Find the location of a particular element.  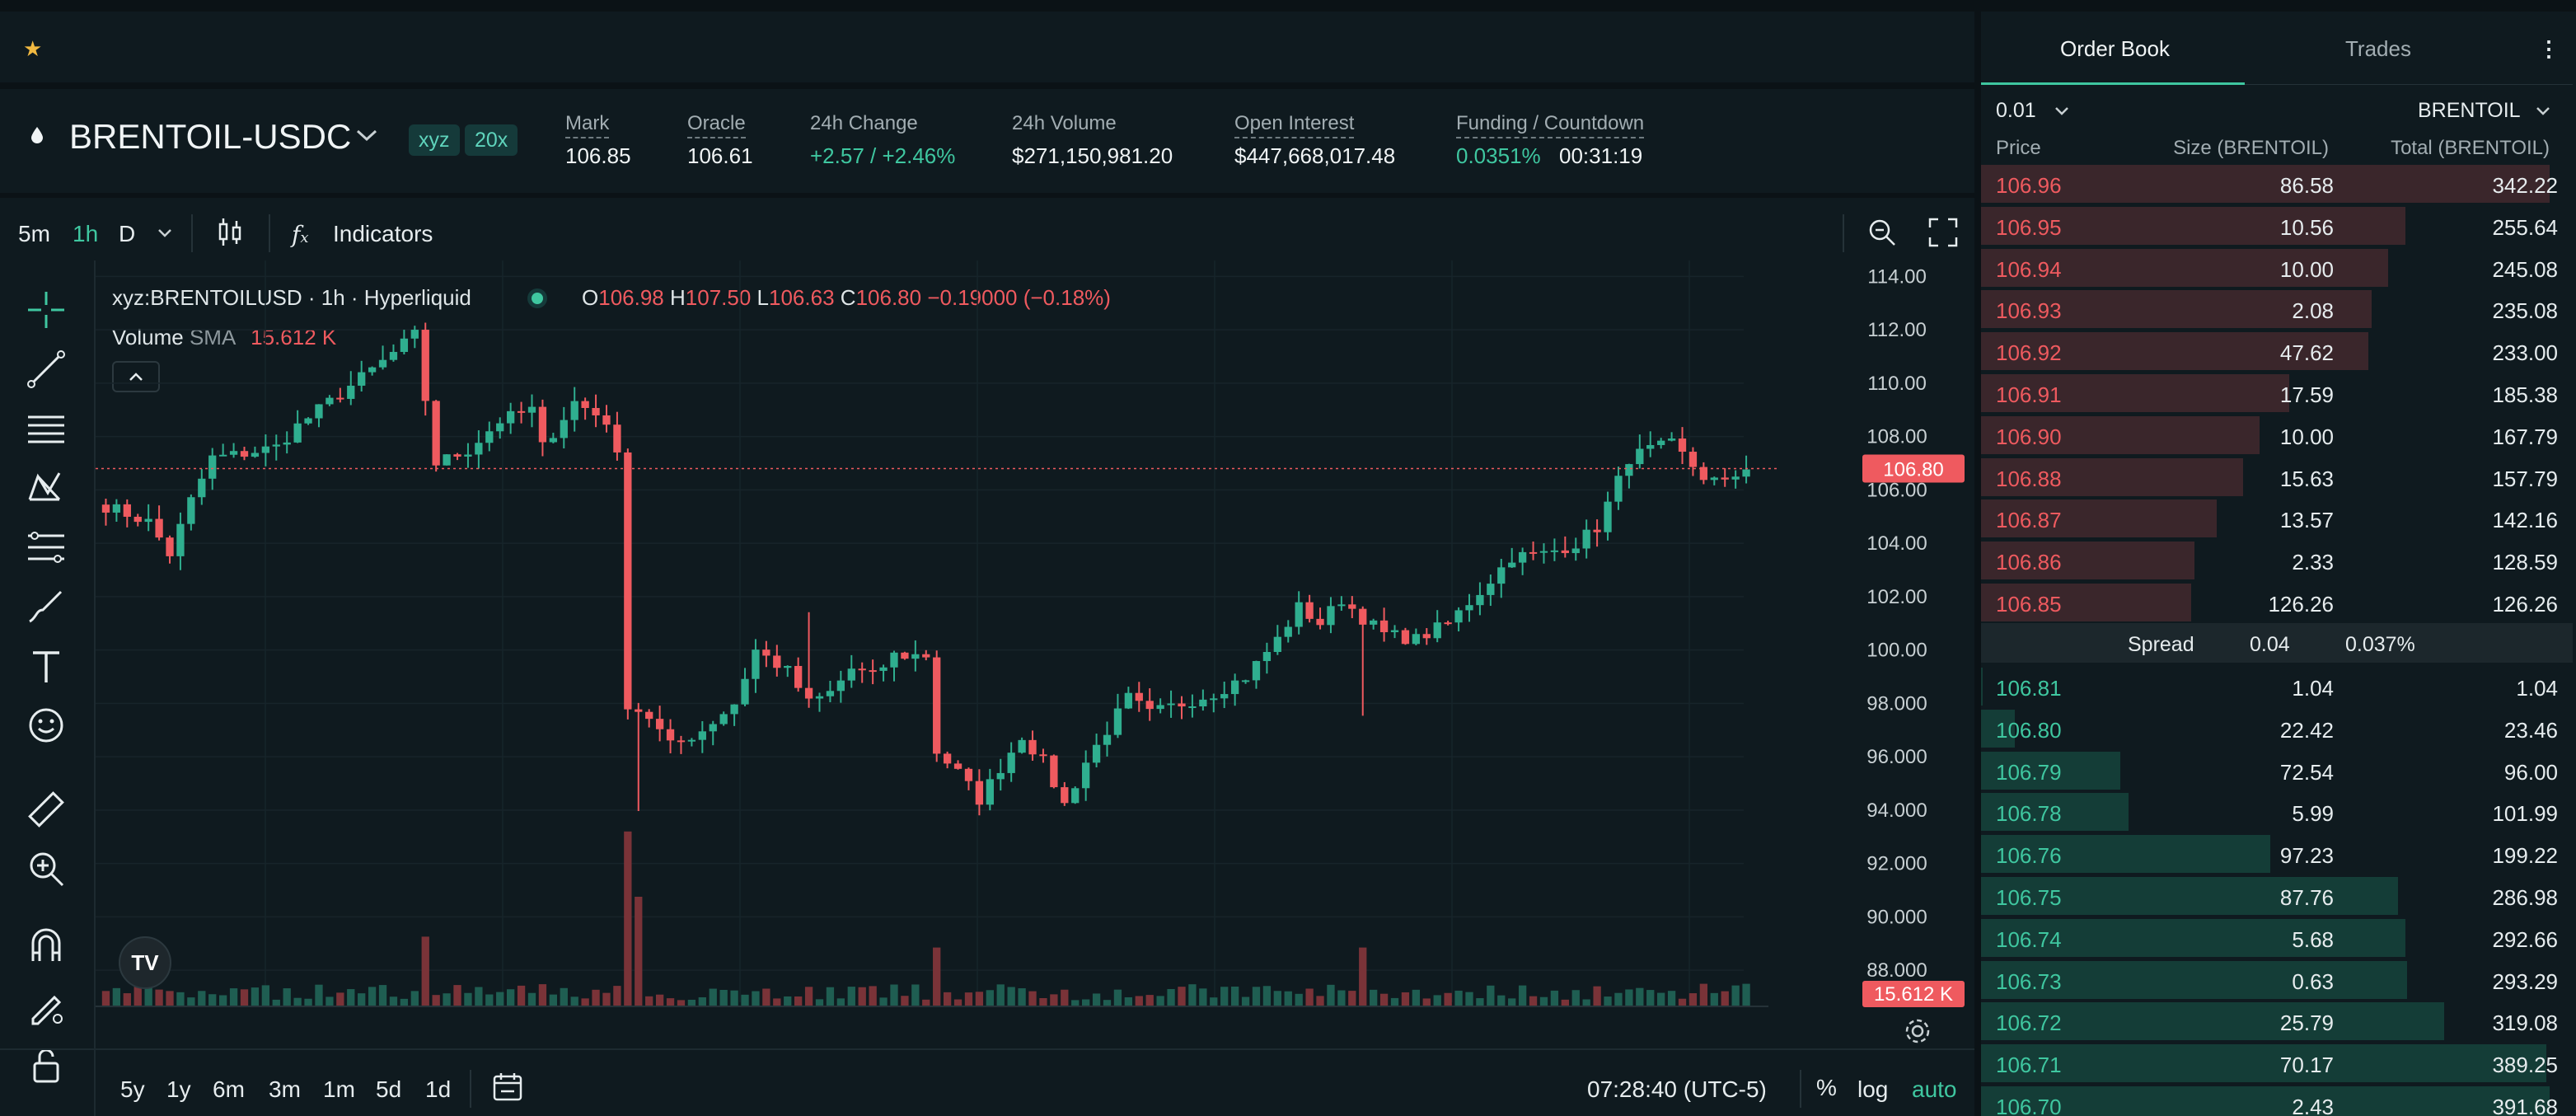

tab-trades: Trades is located at coordinates (2378, 48).